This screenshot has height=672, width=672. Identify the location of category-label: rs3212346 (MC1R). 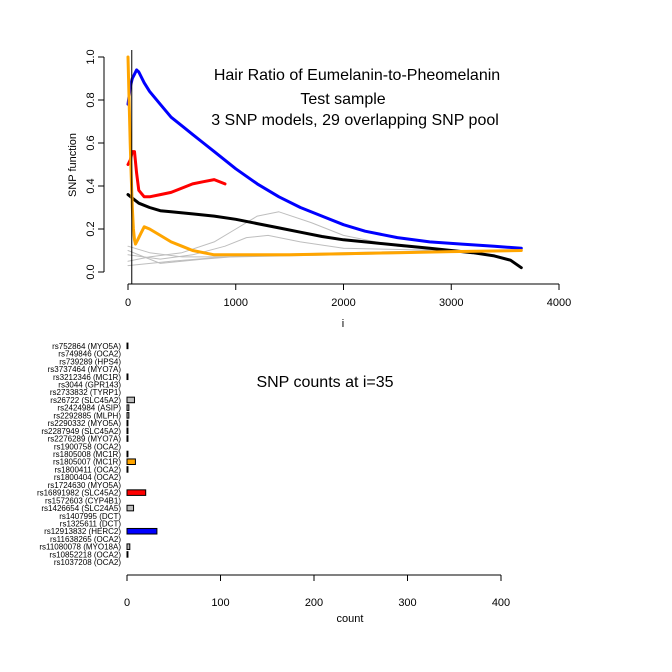
(87, 377).